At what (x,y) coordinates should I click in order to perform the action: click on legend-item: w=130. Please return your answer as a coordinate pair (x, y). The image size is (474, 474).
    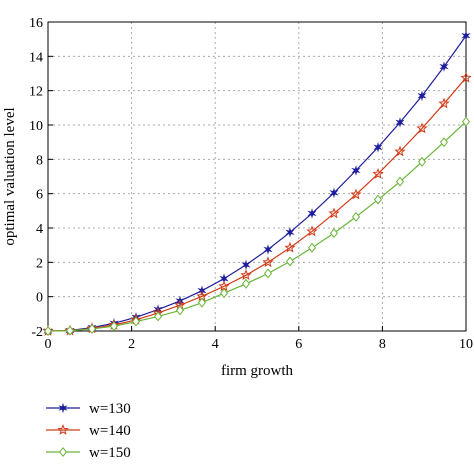
    Looking at the image, I should click on (88, 409).